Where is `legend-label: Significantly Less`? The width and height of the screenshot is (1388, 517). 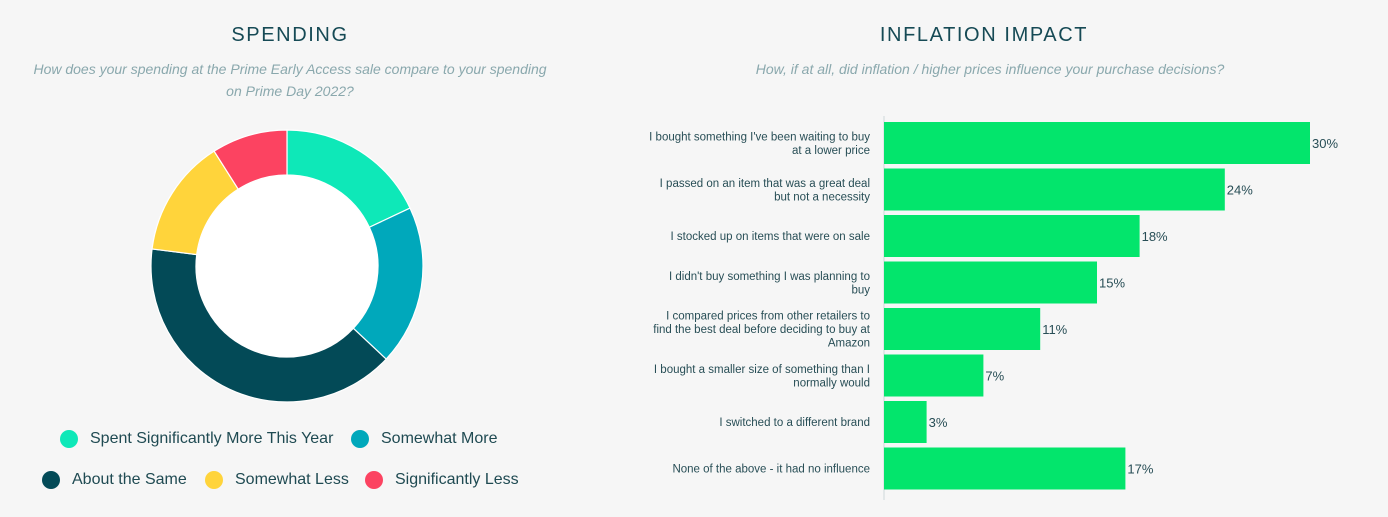 legend-label: Significantly Less is located at coordinates (457, 479).